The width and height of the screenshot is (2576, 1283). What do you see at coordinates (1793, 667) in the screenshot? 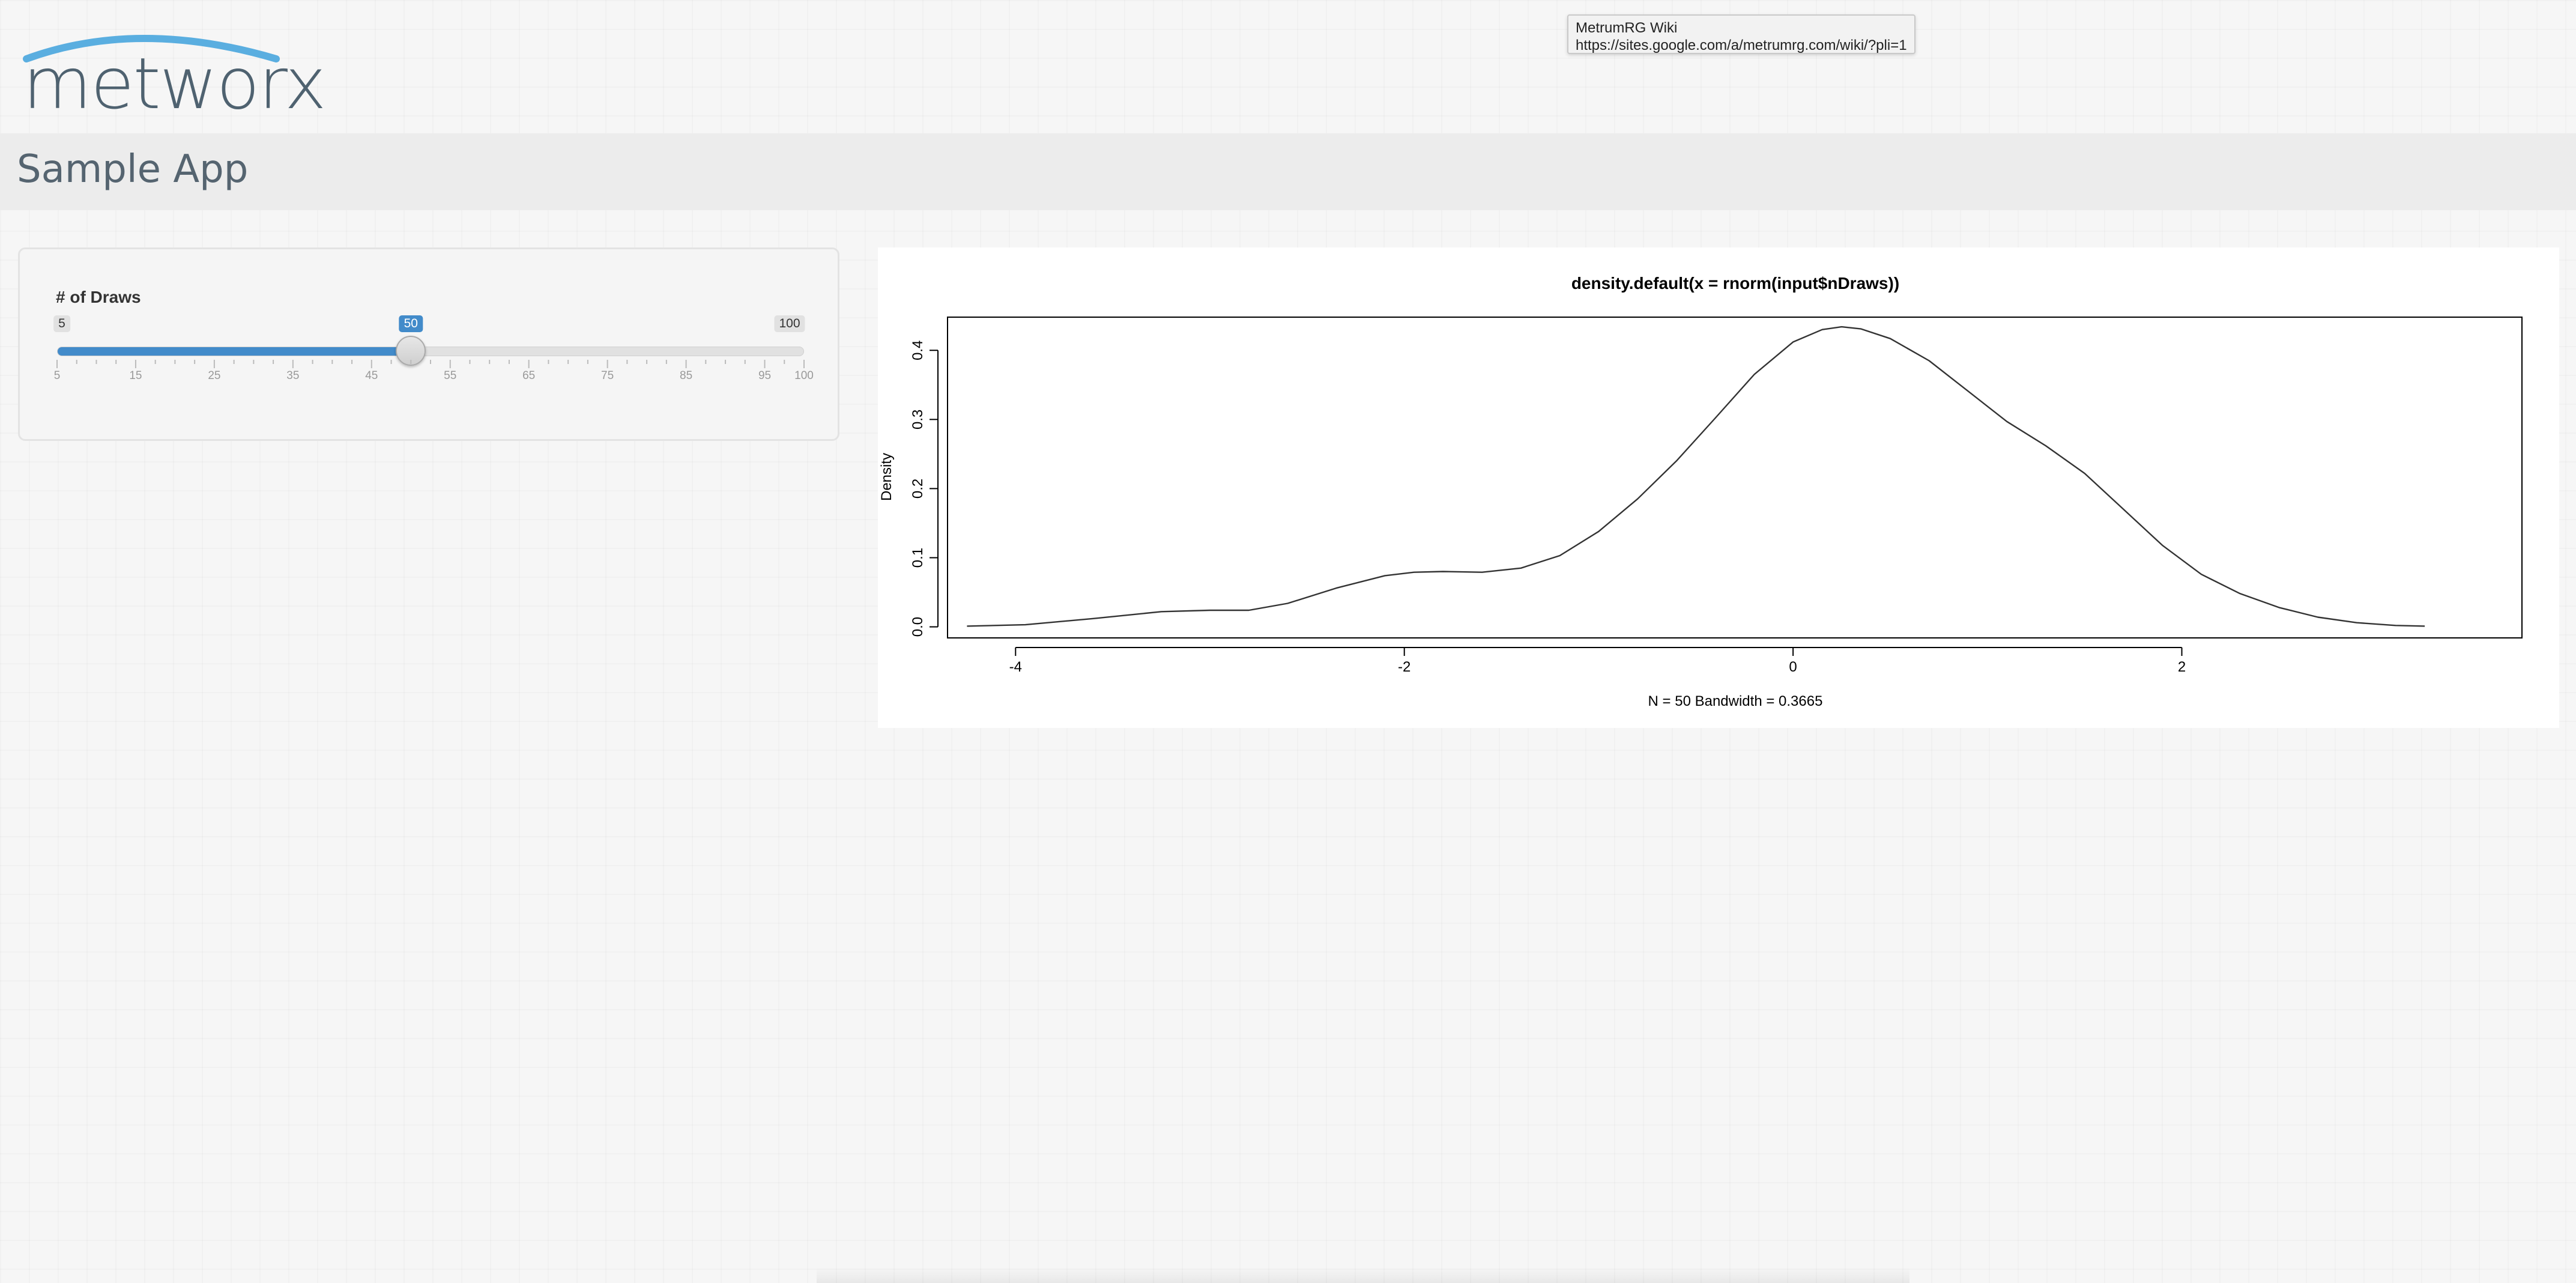
I see `x-tick-label: 0` at bounding box center [1793, 667].